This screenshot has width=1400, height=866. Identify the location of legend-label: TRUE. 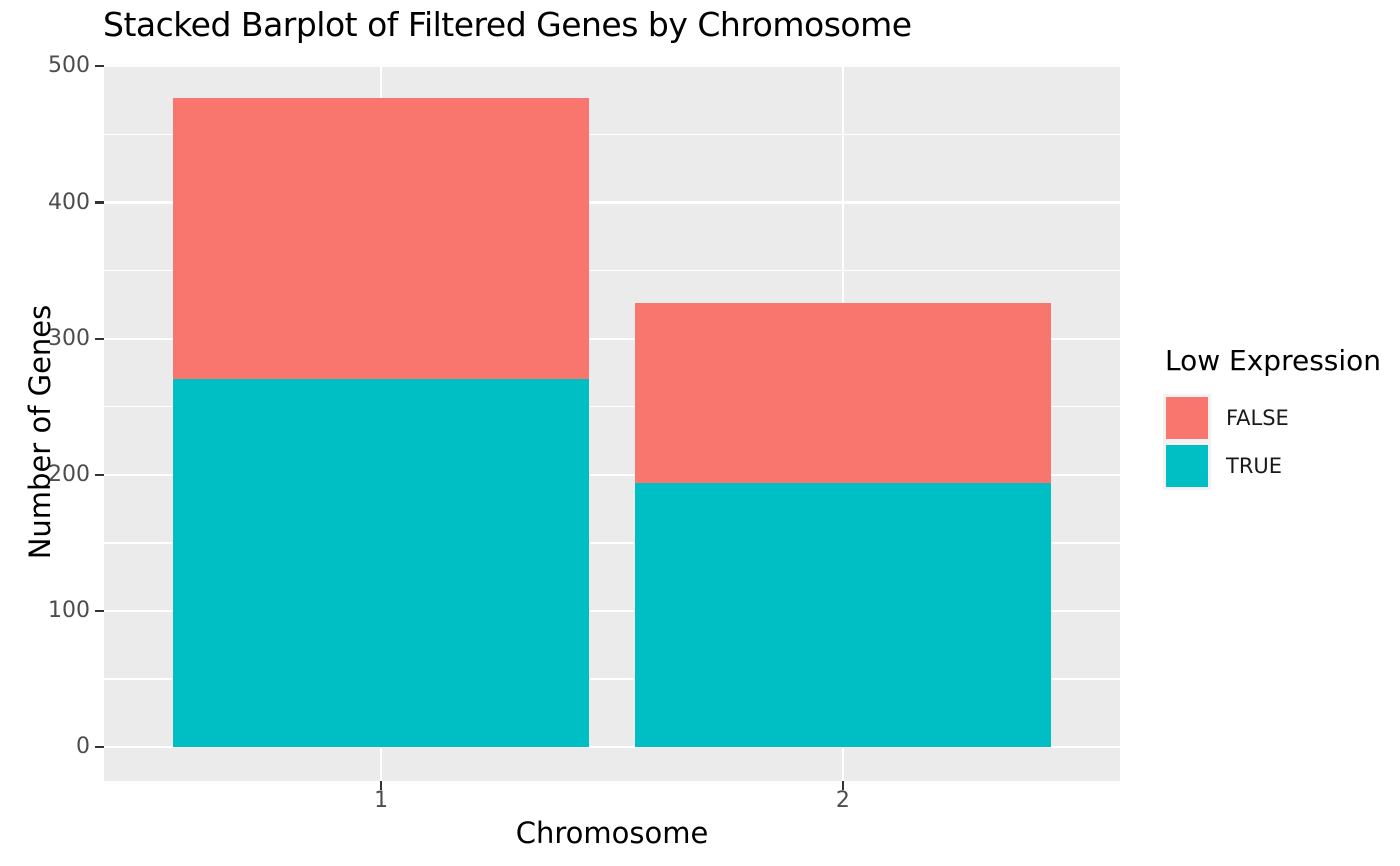
(1254, 466).